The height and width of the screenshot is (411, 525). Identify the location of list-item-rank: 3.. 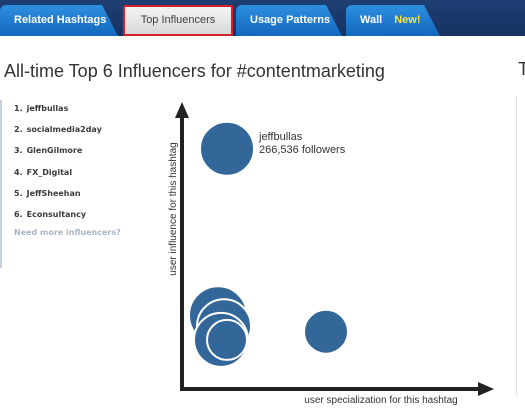
(18, 151).